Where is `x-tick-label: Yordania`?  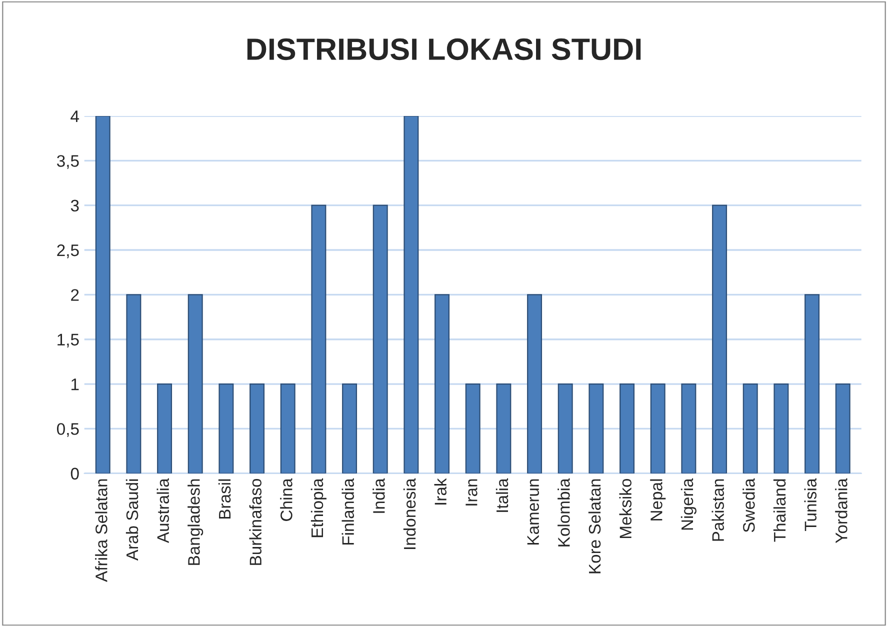 x-tick-label: Yordania is located at coordinates (841, 511).